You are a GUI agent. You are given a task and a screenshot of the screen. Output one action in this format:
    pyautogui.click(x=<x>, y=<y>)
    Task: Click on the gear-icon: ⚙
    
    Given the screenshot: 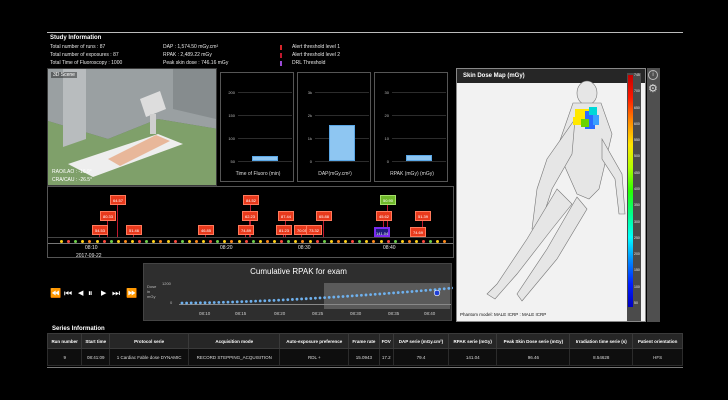 What is the action you would take?
    pyautogui.click(x=653, y=89)
    